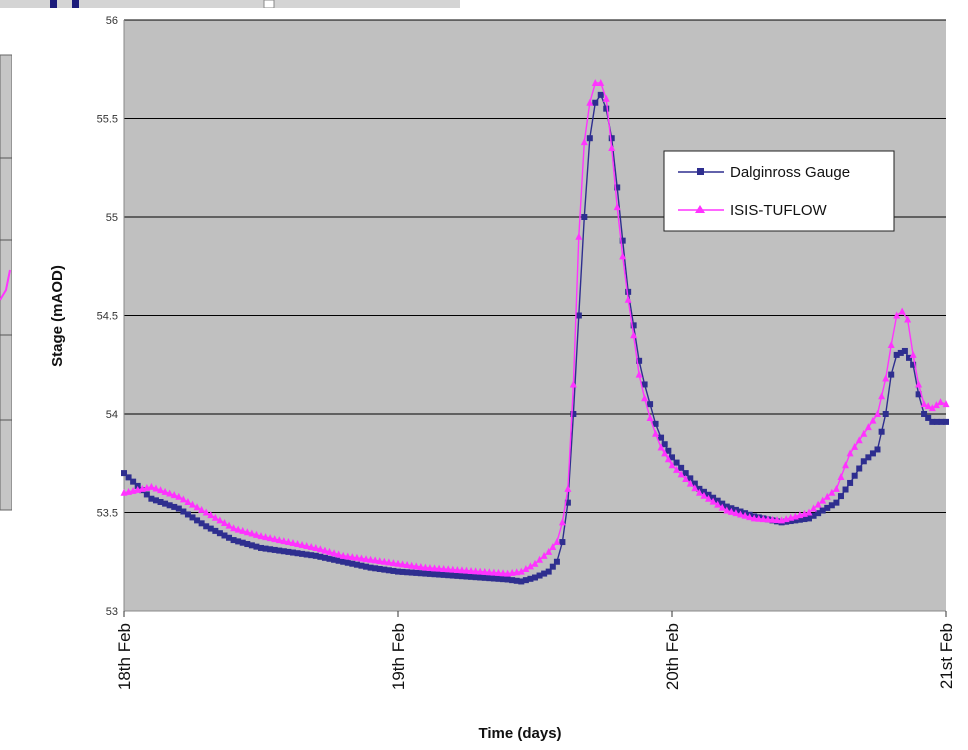  What do you see at coordinates (112, 21) in the screenshot?
I see `y-tick-label: 56` at bounding box center [112, 21].